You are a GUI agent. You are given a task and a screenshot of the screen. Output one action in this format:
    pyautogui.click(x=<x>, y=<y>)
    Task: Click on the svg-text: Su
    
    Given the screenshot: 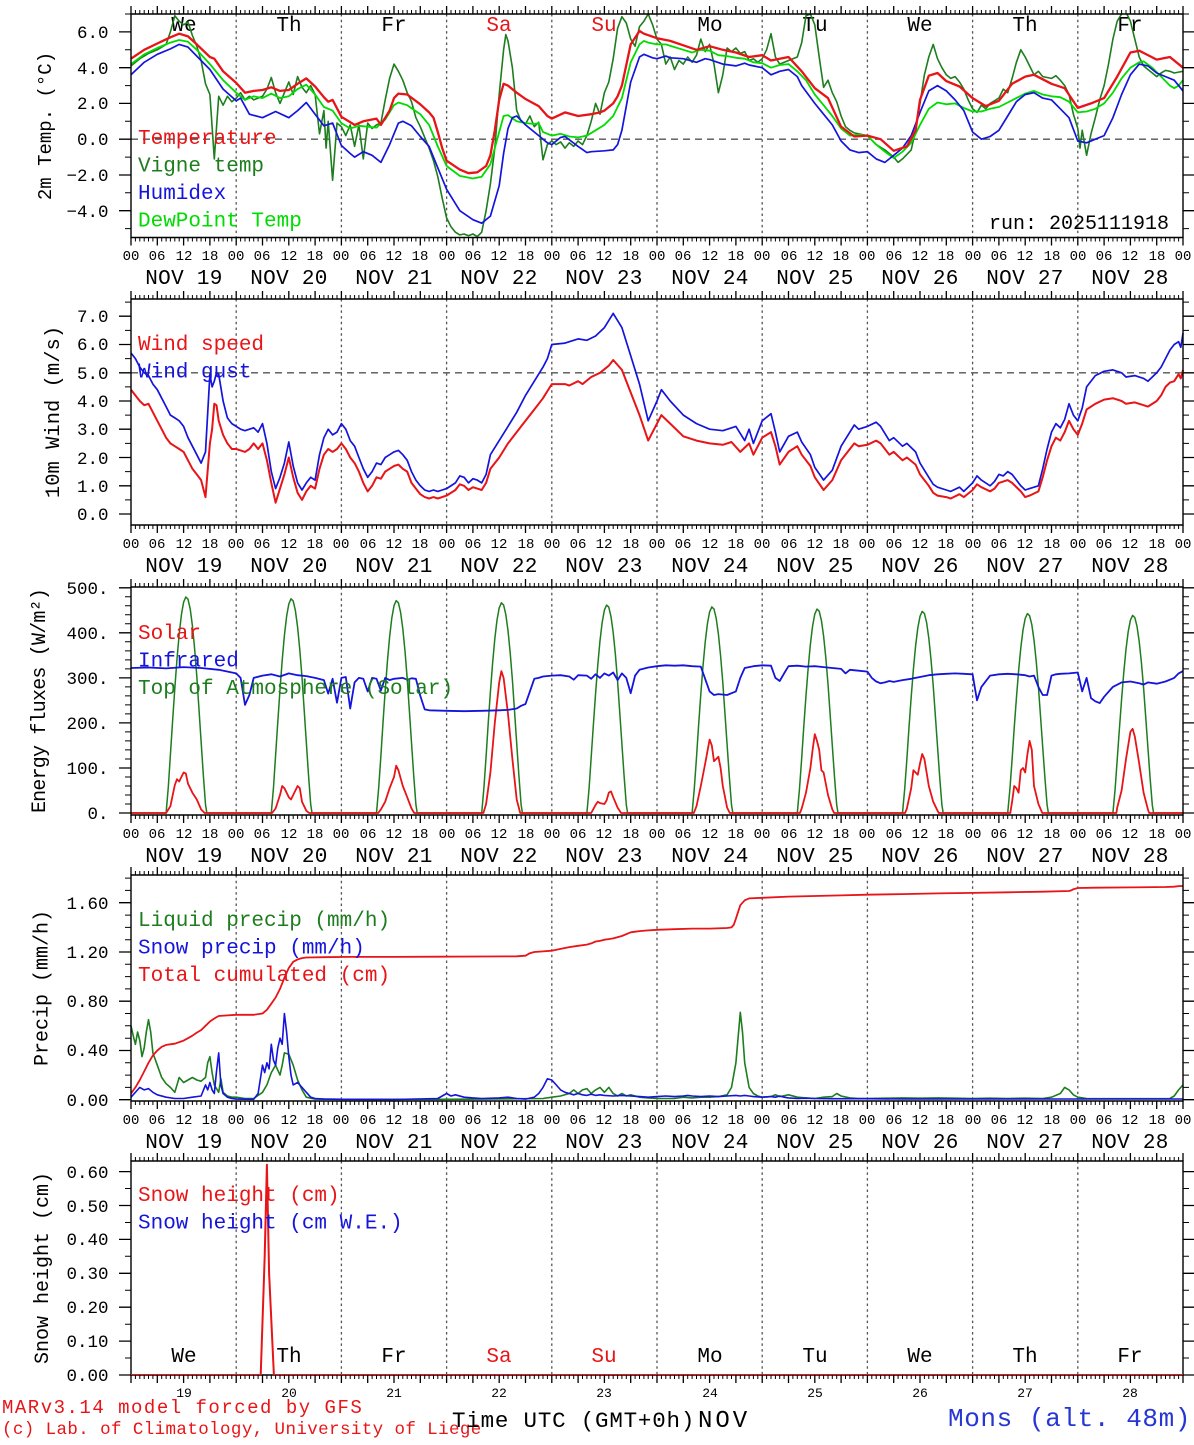 What is the action you would take?
    pyautogui.click(x=603, y=26)
    